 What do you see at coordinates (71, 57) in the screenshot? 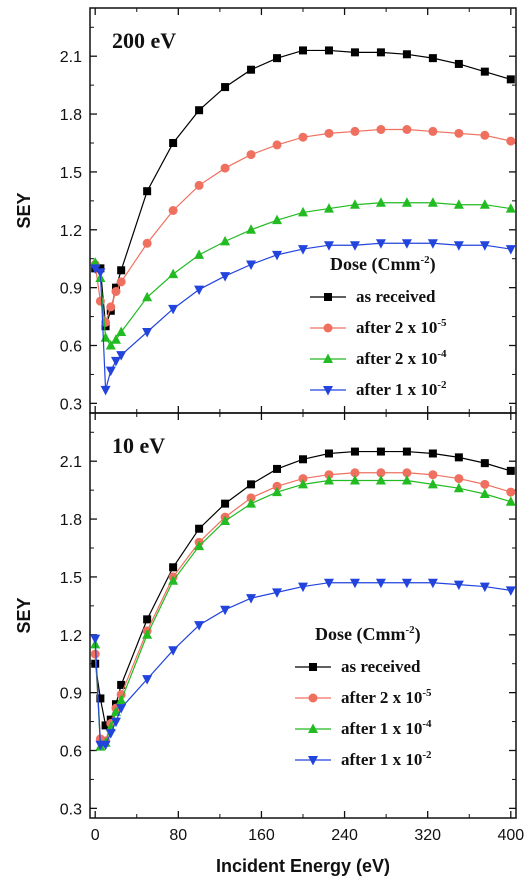
I see `y-tick-label: 2.1` at bounding box center [71, 57].